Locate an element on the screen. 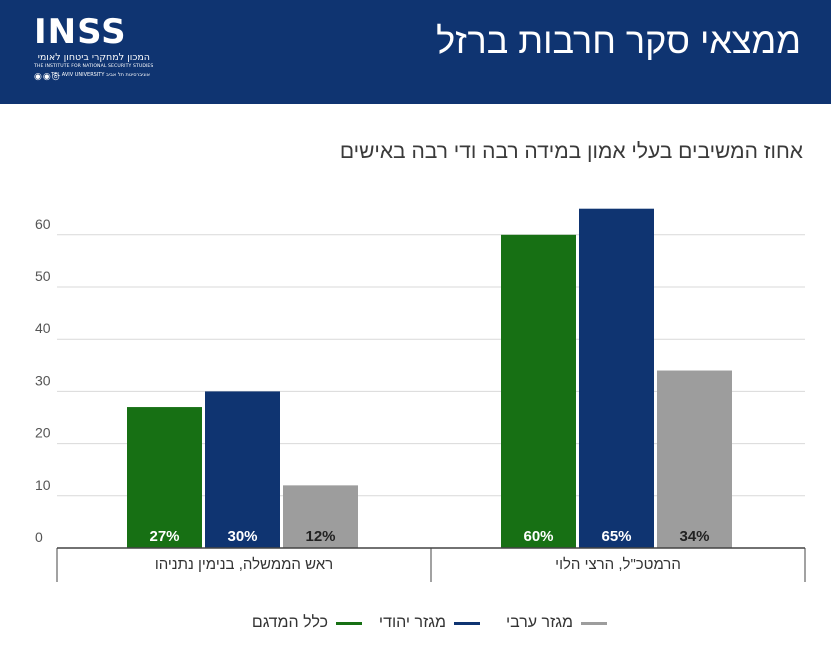  logo-icons: ◉◉◎ is located at coordinates (47, 77).